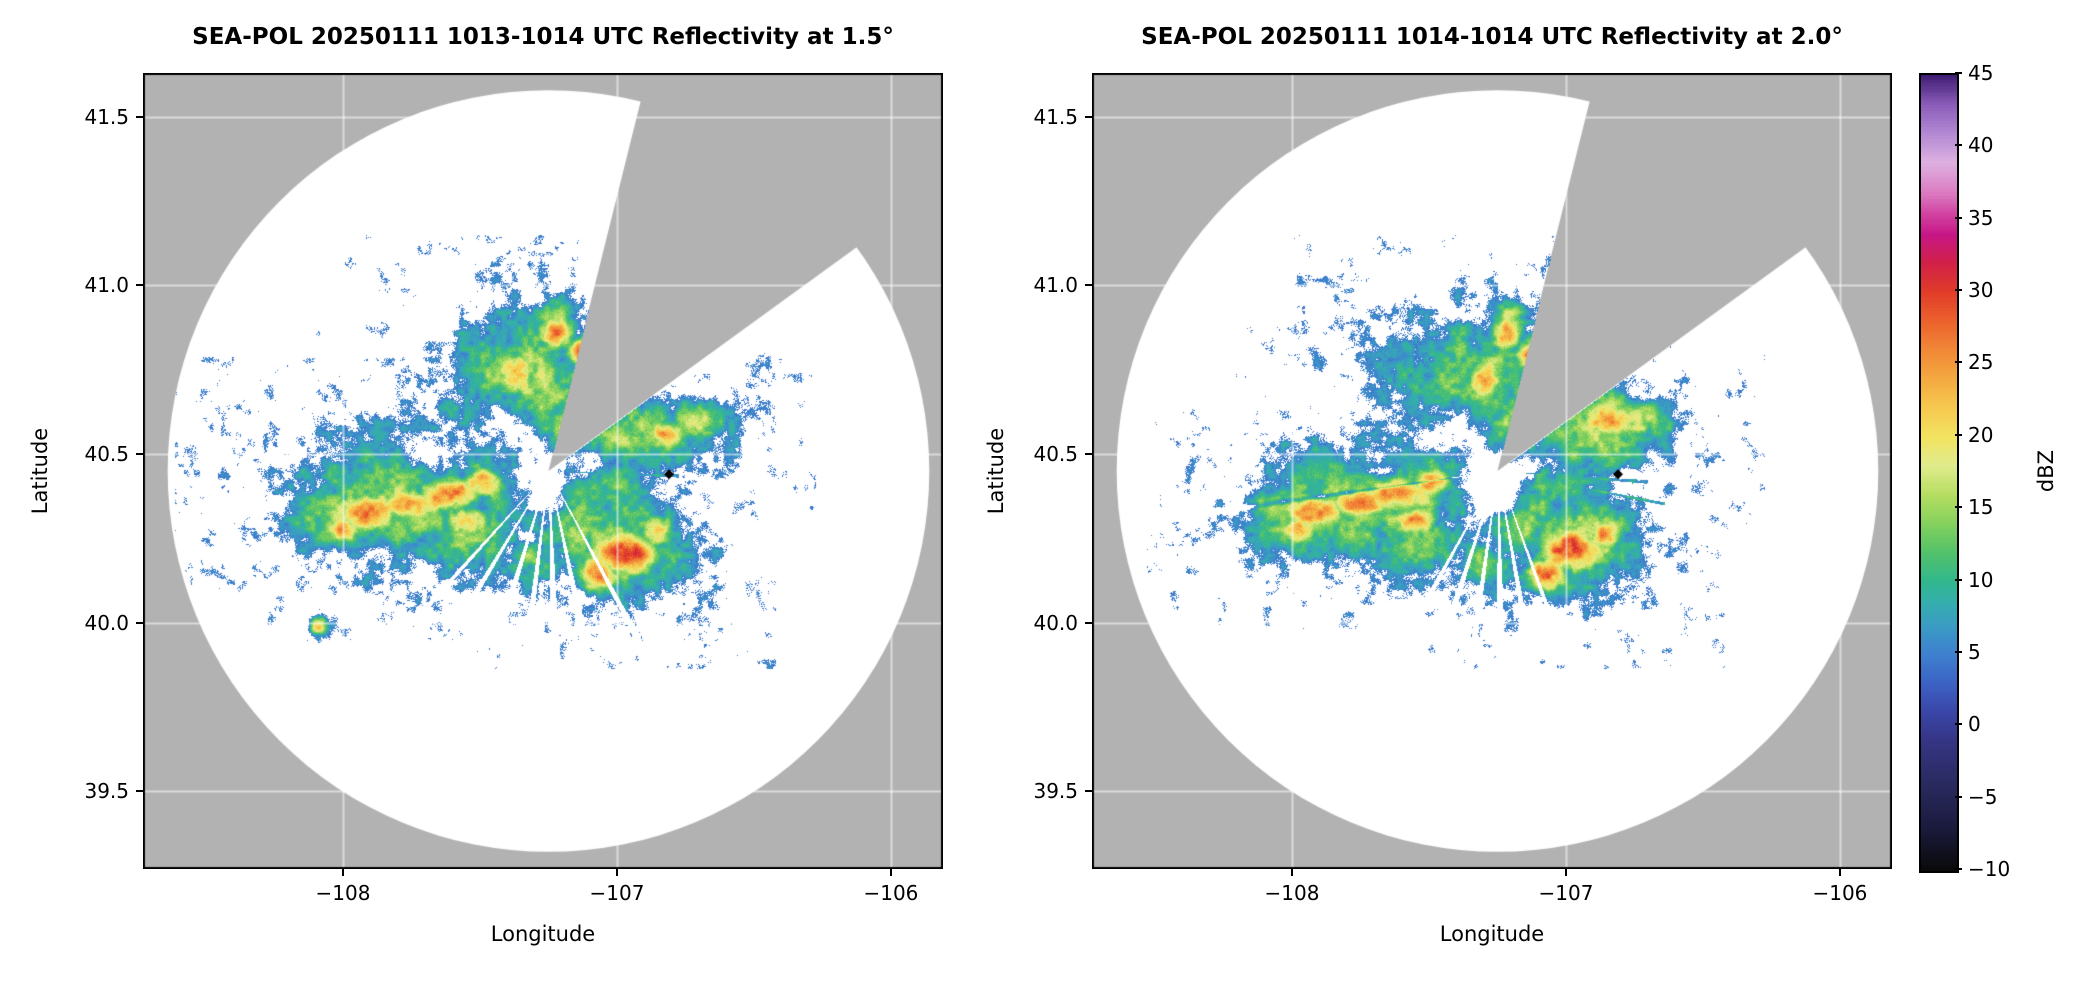 This screenshot has height=990, width=2096. Describe the element at coordinates (2046, 471) in the screenshot. I see `colorbar-label: dBZ` at that location.